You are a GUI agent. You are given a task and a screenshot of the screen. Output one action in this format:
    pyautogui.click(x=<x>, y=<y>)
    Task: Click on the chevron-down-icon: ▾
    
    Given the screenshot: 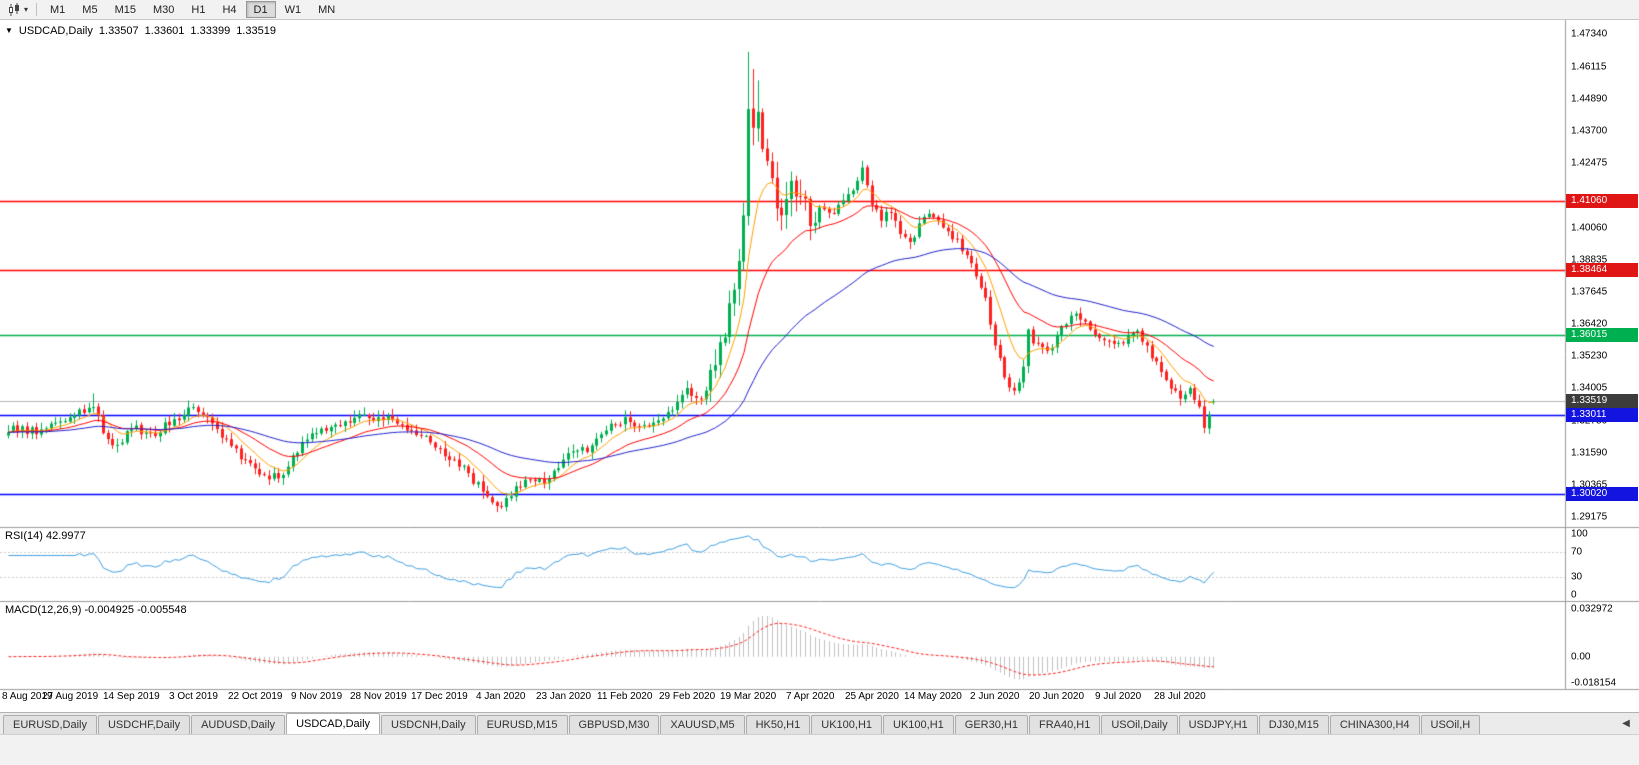 What is the action you would take?
    pyautogui.click(x=26, y=9)
    